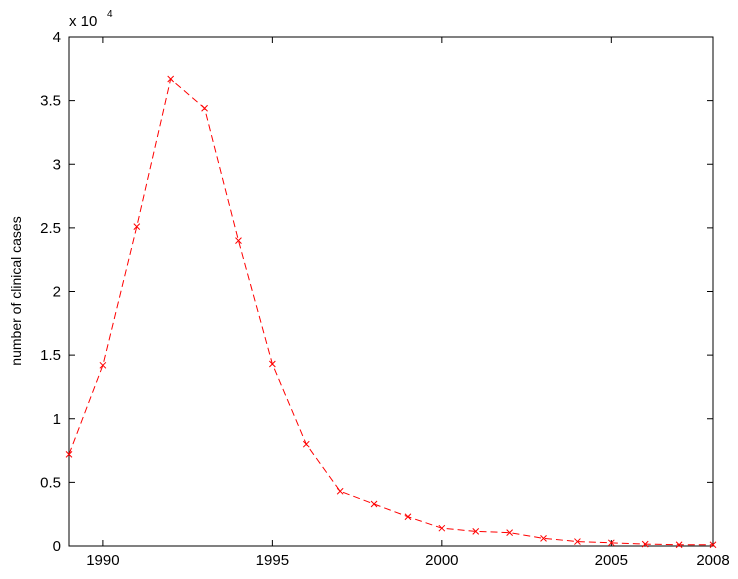 This screenshot has height=579, width=738. I want to click on y-tick-label: 1, so click(57, 419).